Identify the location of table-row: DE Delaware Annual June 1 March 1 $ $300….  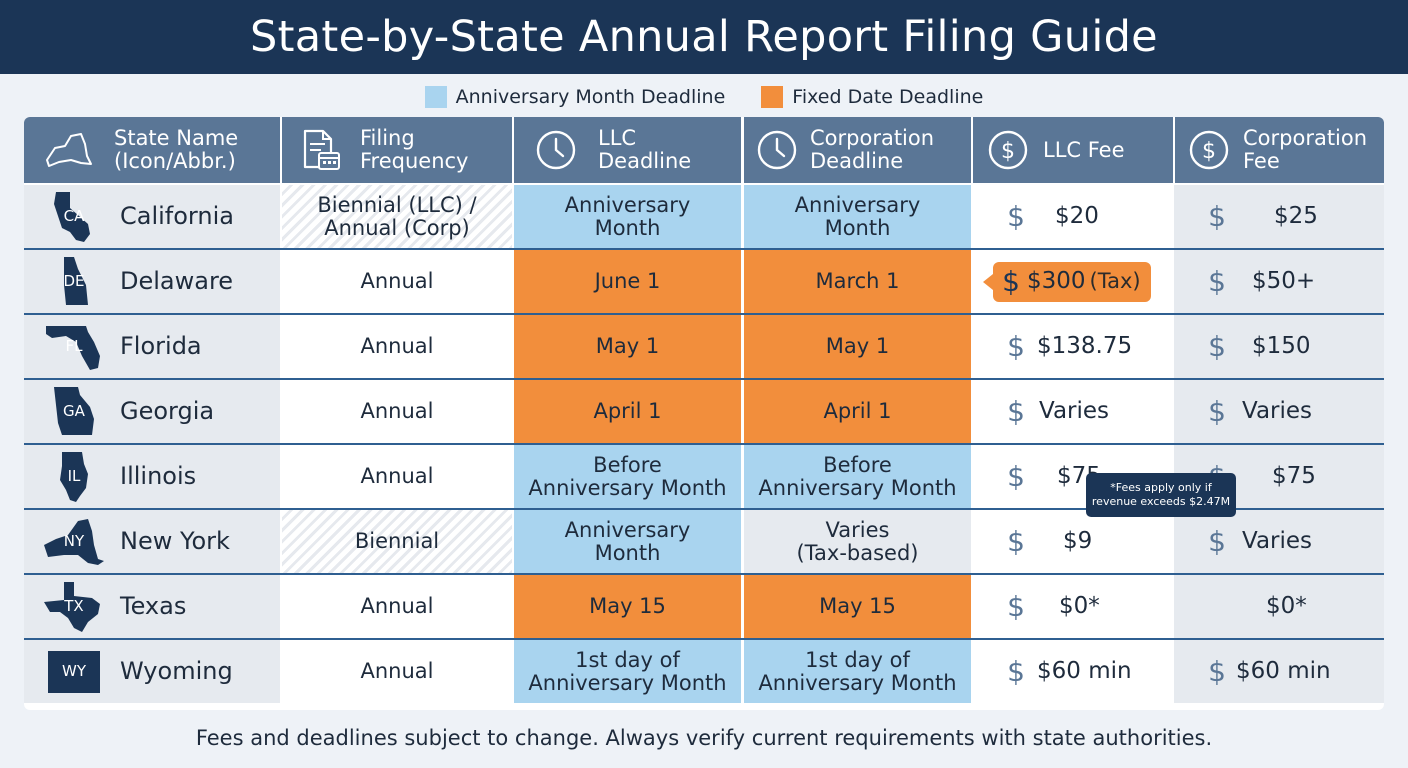
(704, 282).